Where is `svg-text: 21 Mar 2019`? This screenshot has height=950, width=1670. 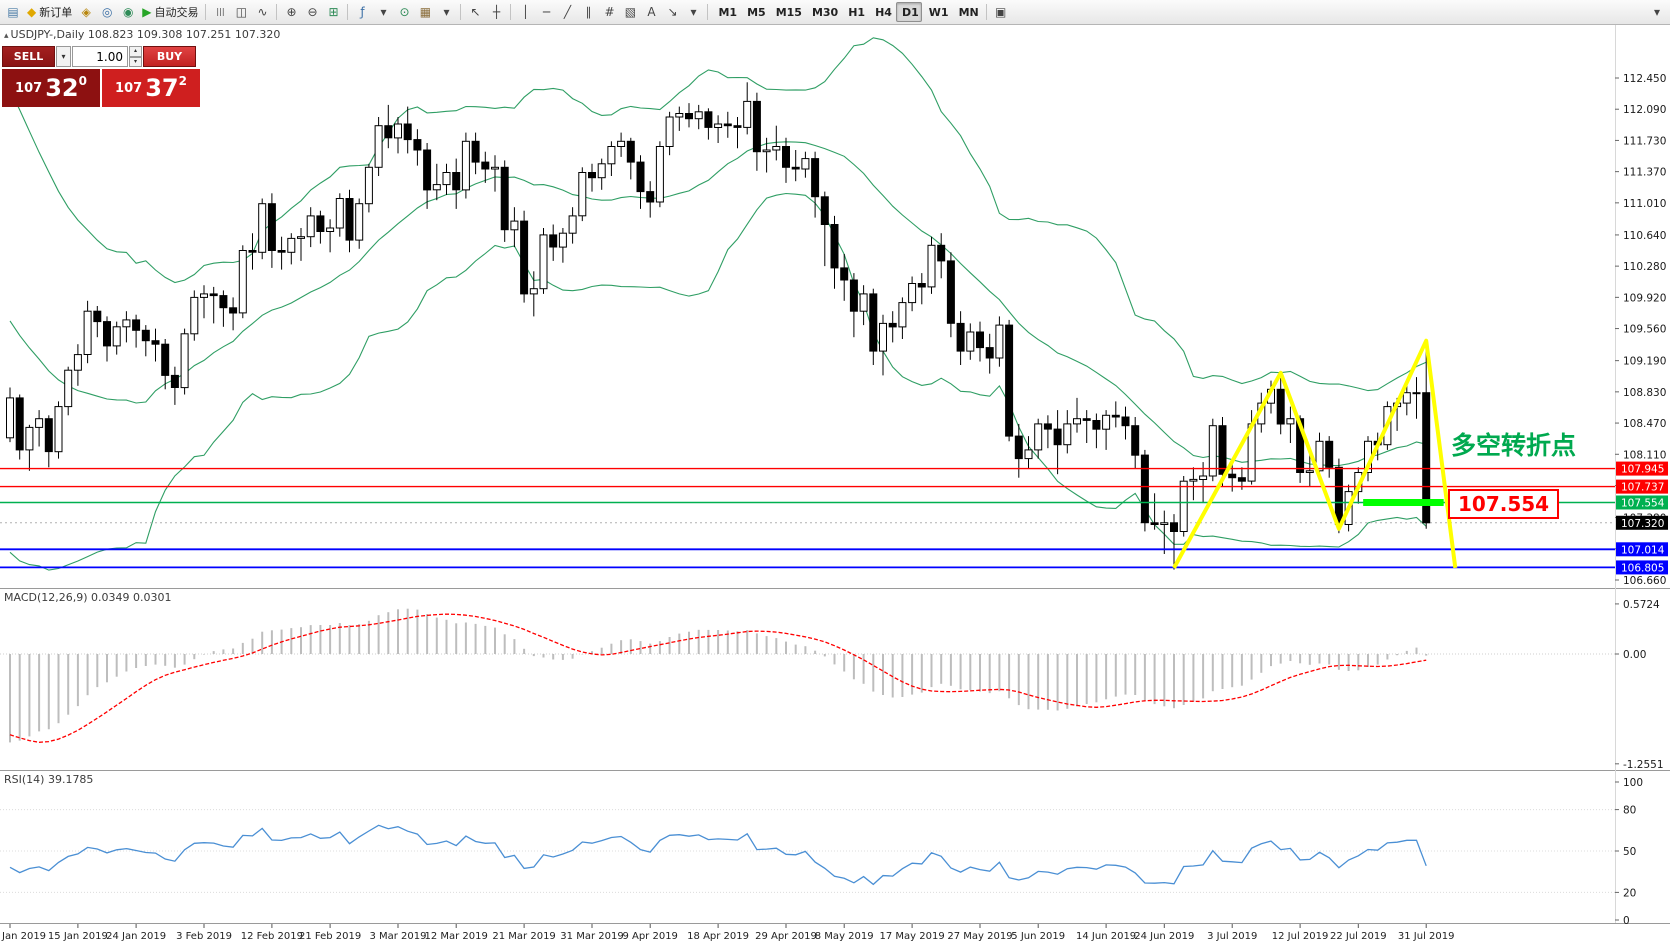 svg-text: 21 Mar 2019 is located at coordinates (523, 936).